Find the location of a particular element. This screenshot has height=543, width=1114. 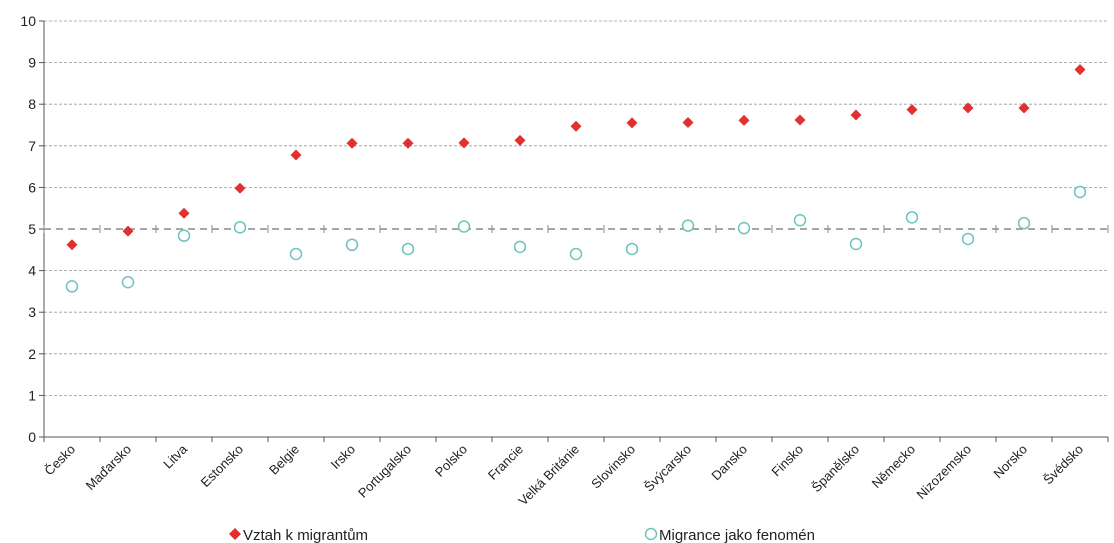

x-tick-label: Finsko is located at coordinates (787, 461).